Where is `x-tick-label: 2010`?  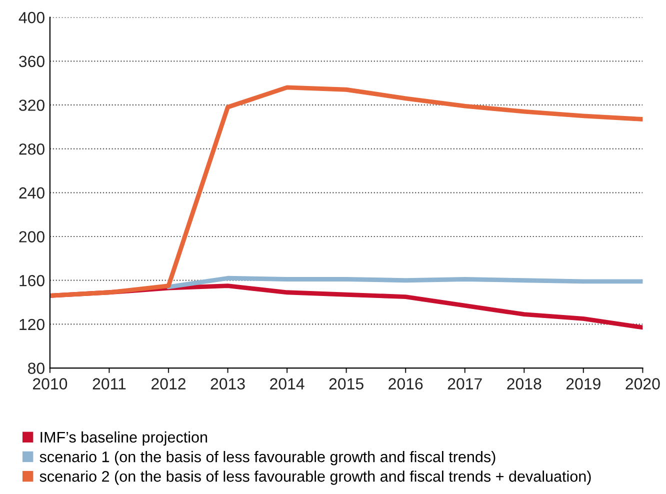
x-tick-label: 2010 is located at coordinates (50, 384).